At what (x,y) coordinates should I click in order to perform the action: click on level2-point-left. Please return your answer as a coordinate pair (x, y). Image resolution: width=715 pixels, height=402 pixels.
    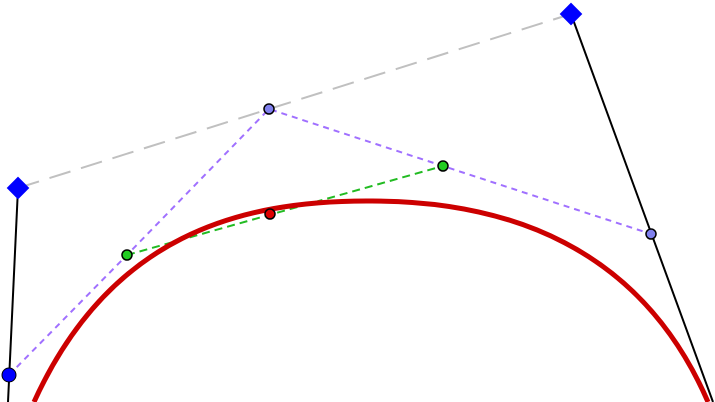
    Looking at the image, I should click on (127, 255).